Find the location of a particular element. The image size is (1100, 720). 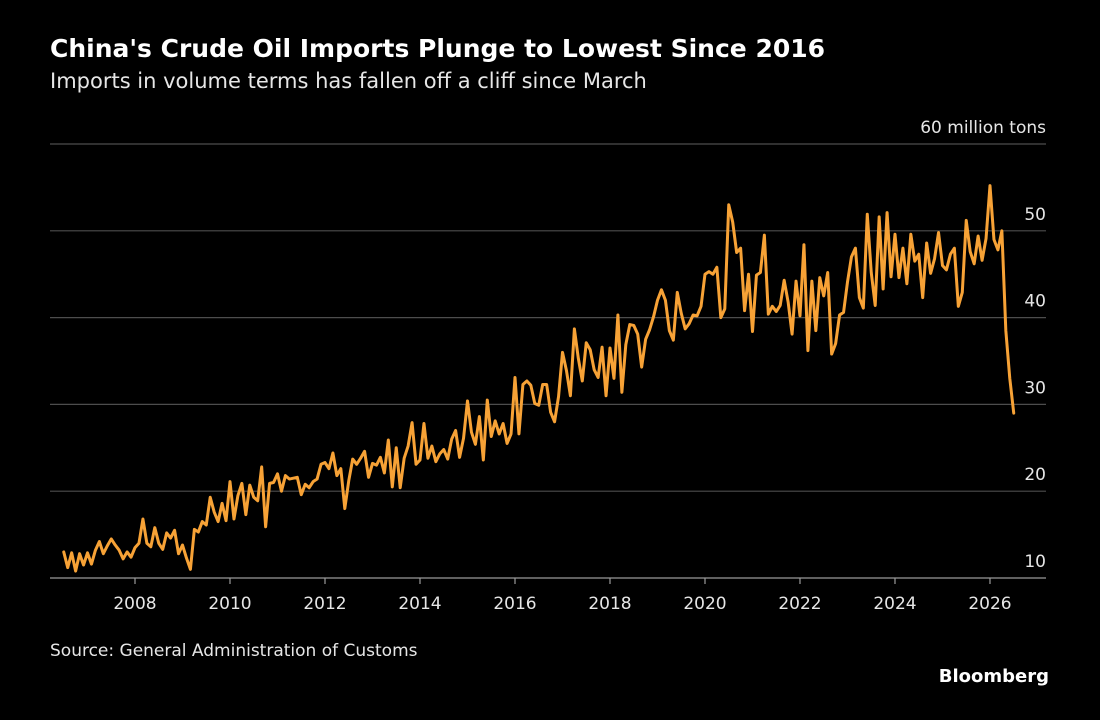

x-tick-label: 2016 is located at coordinates (514, 604).